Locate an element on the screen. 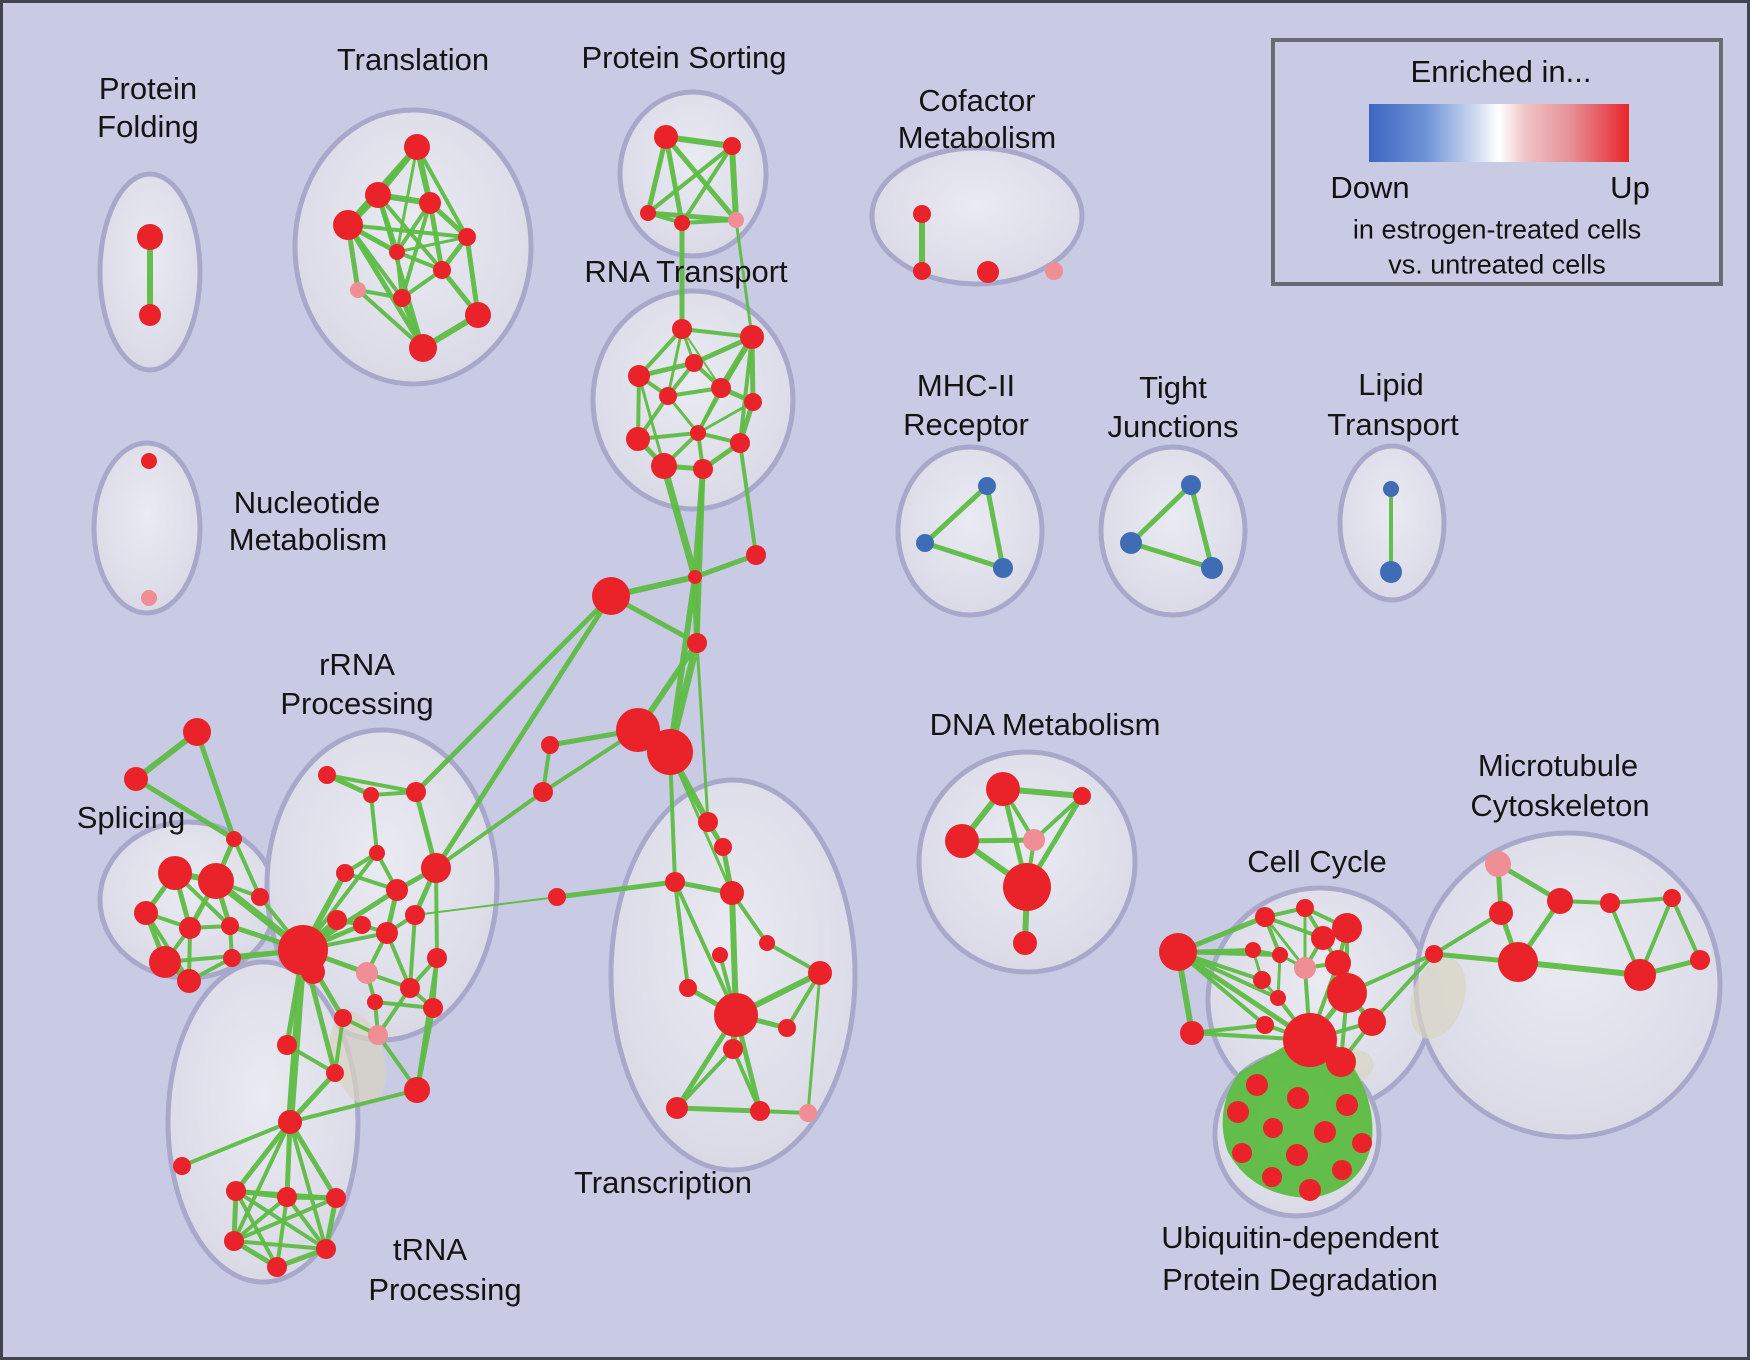 This screenshot has height=1360, width=1750. node-U4 is located at coordinates (1238, 1112).